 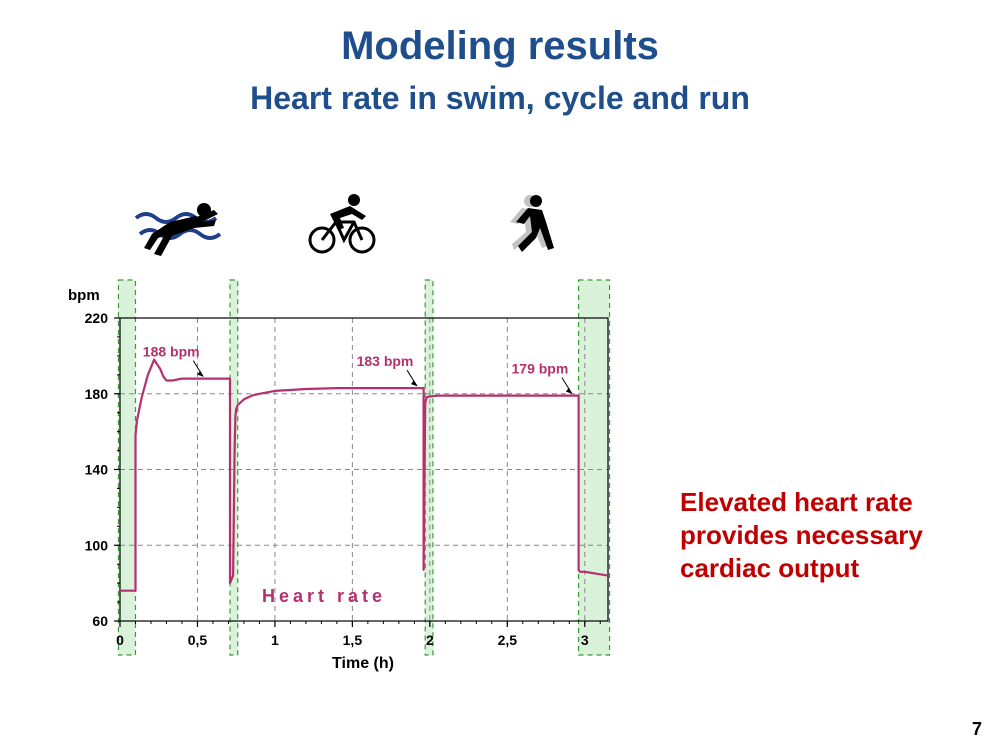 I want to click on y-tick-label: 60, so click(x=100, y=621).